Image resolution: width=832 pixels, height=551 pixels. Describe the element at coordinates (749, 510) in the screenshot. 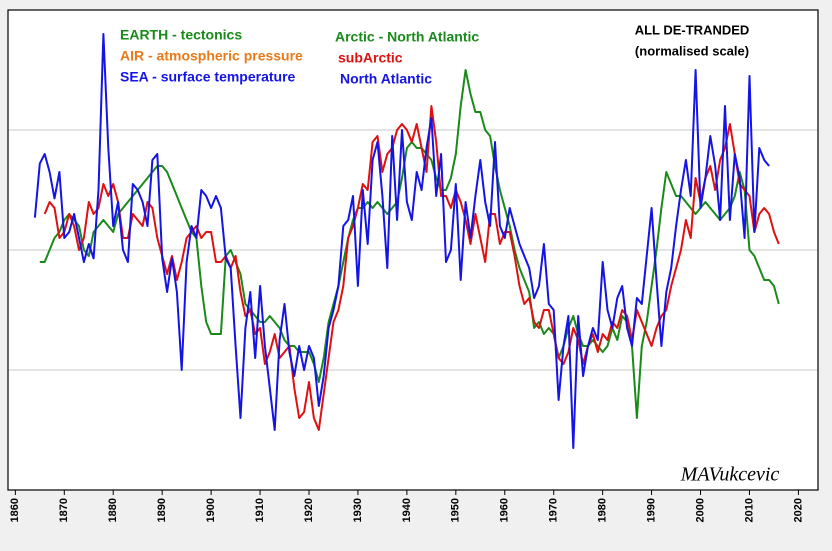

I see `x-tick-label: 2010` at that location.